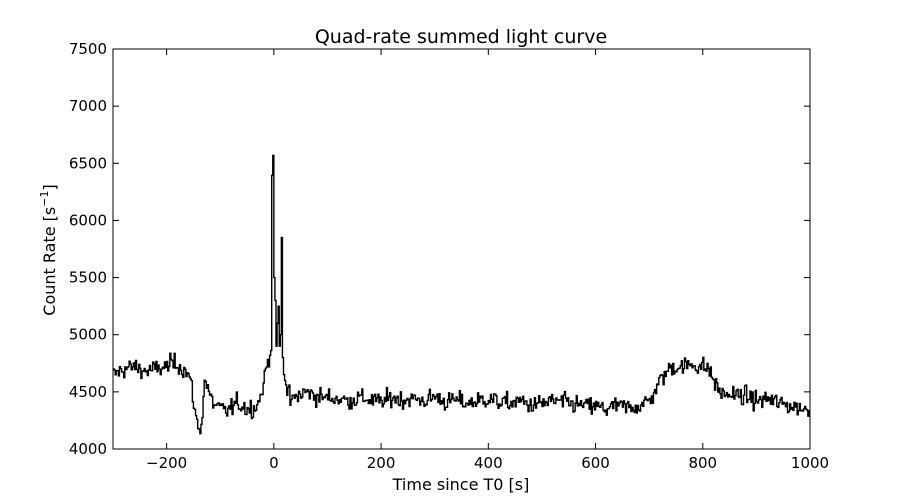  I want to click on x-tick-label: 400, so click(488, 463).